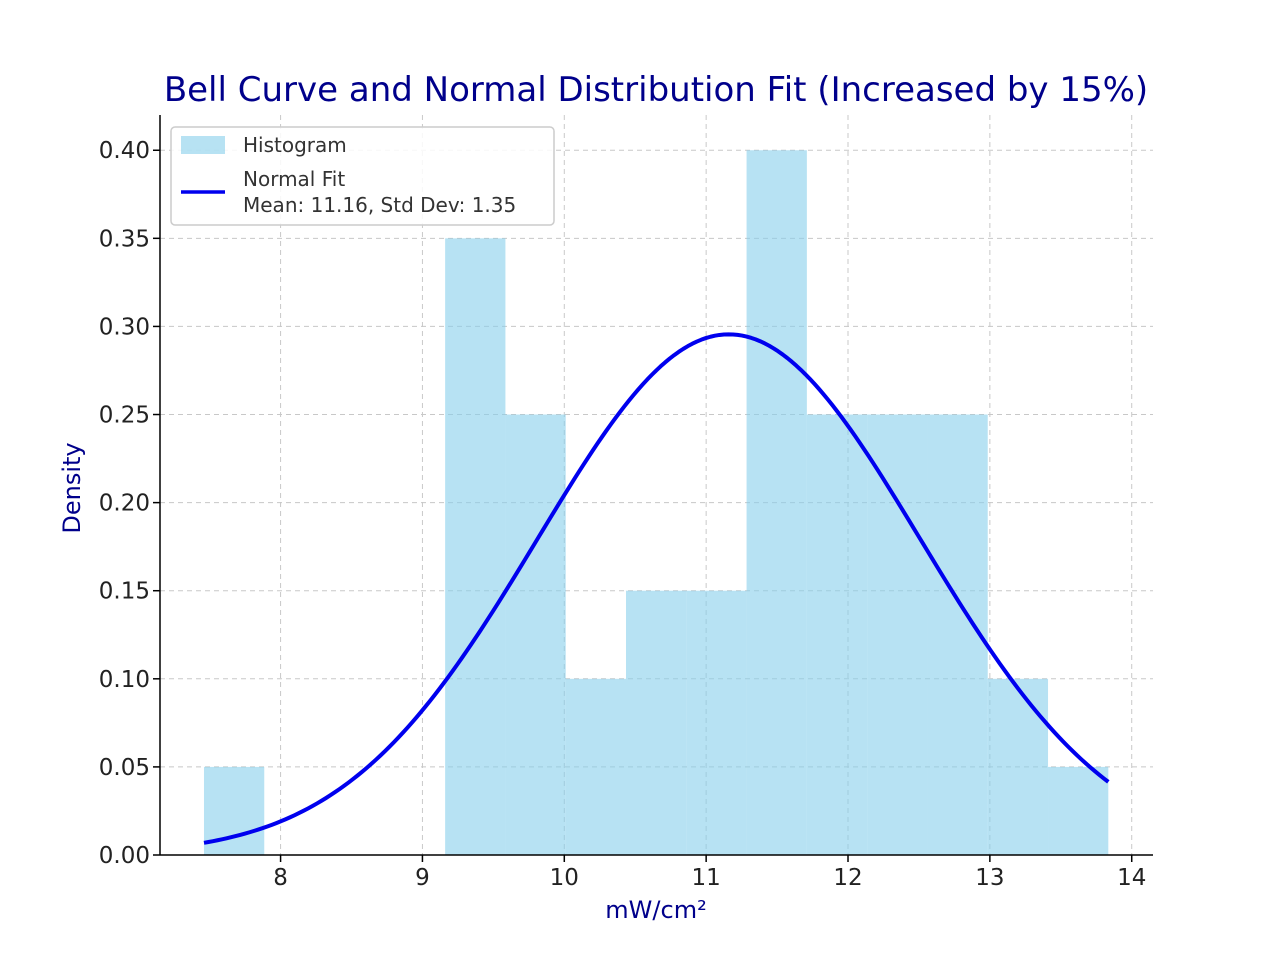 Image resolution: width=1280 pixels, height=960 pixels. What do you see at coordinates (564, 878) in the screenshot?
I see `x-tick-label: 10` at bounding box center [564, 878].